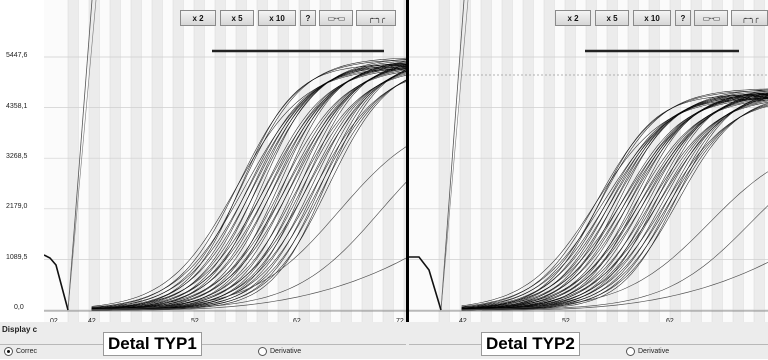 The height and width of the screenshot is (360, 768). What do you see at coordinates (17, 106) in the screenshot?
I see `y-tick-label: 4358,1` at bounding box center [17, 106].